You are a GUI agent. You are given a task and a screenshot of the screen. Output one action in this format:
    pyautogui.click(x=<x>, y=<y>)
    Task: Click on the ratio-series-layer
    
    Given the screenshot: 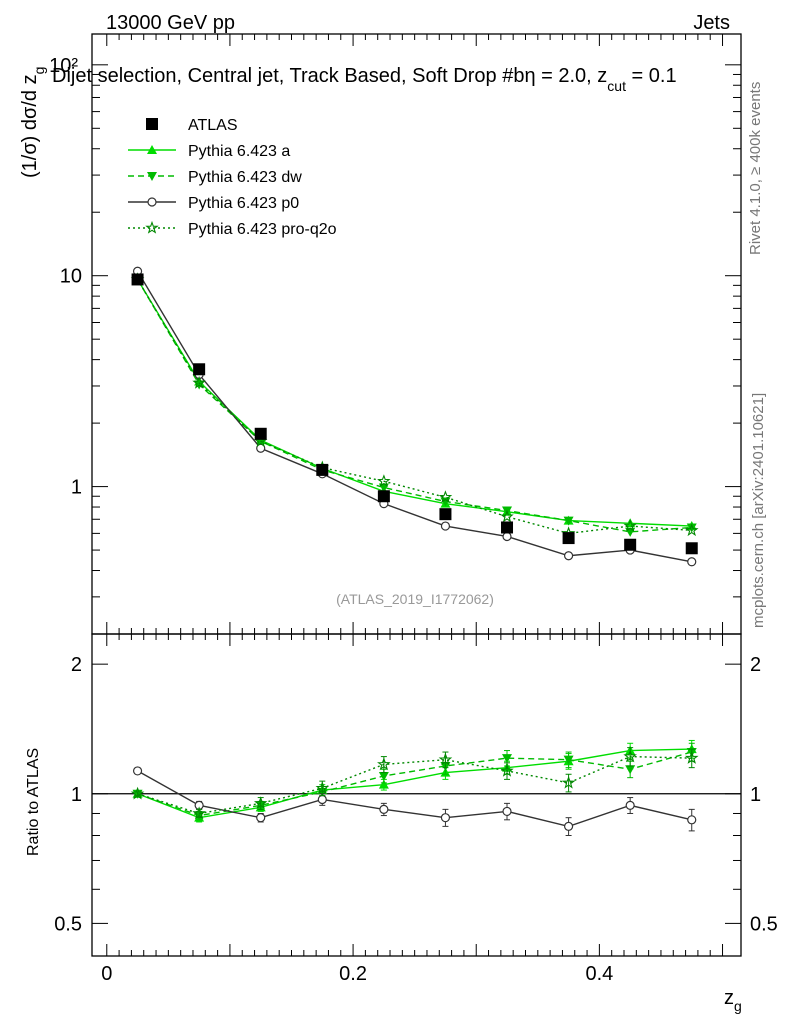 What is the action you would take?
    pyautogui.click(x=414, y=788)
    